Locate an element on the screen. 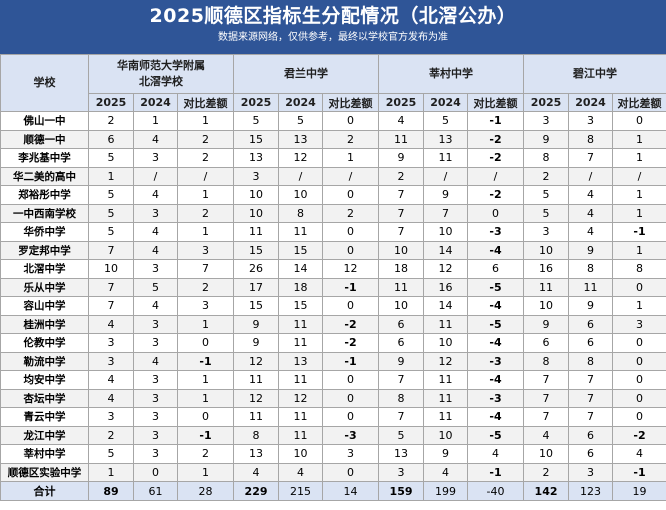  table-row: 顺德区实验中学 1 0 1 4 4 0 3 4 -1 2 3 -1 is located at coordinates (333, 472).